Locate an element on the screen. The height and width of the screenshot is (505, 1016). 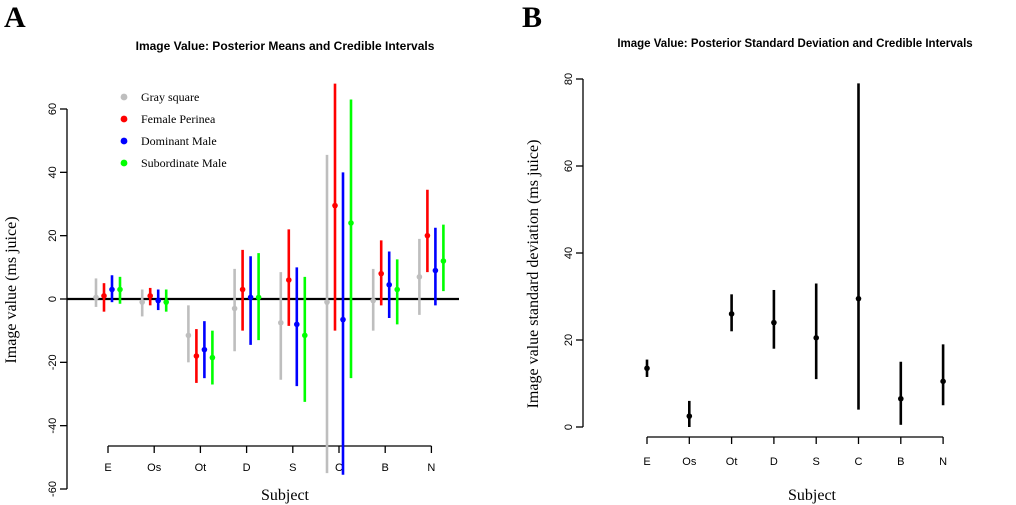
chart-a-legend-marker-subordinate-male is located at coordinates (124, 163).